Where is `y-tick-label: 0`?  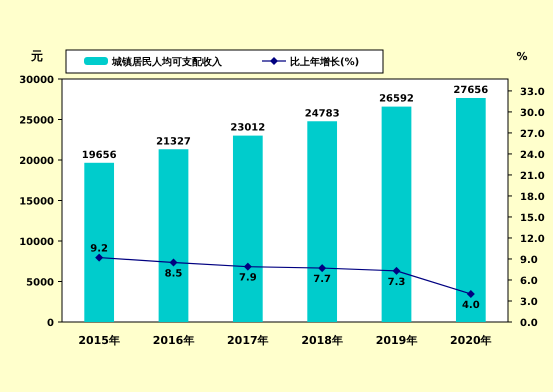 y-tick-label: 0 is located at coordinates (50, 323).